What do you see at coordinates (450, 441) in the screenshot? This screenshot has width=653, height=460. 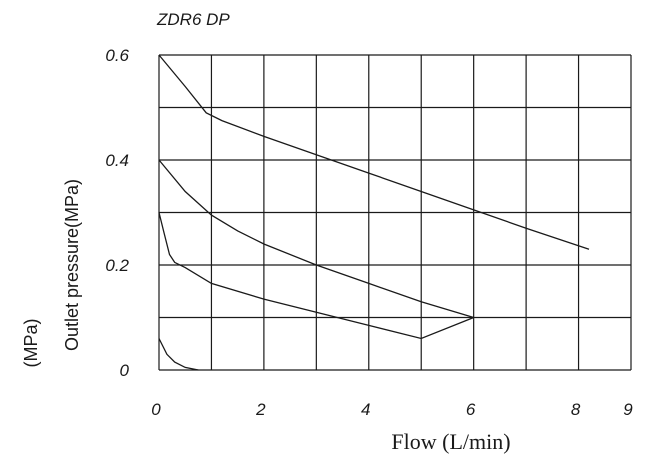 I see `x-axis-label: Flow (L/min)` at bounding box center [450, 441].